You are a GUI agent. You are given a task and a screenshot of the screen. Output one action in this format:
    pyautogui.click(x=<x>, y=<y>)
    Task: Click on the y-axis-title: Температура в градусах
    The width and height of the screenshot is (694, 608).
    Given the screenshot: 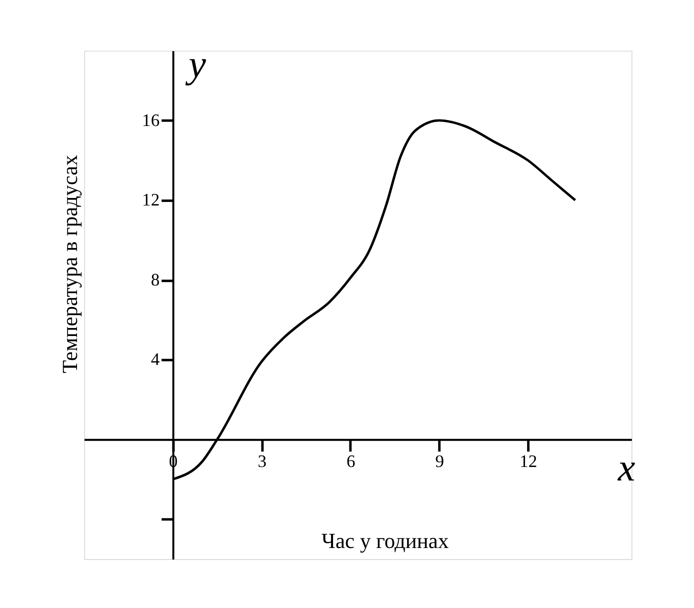 What is the action you would take?
    pyautogui.click(x=70, y=264)
    